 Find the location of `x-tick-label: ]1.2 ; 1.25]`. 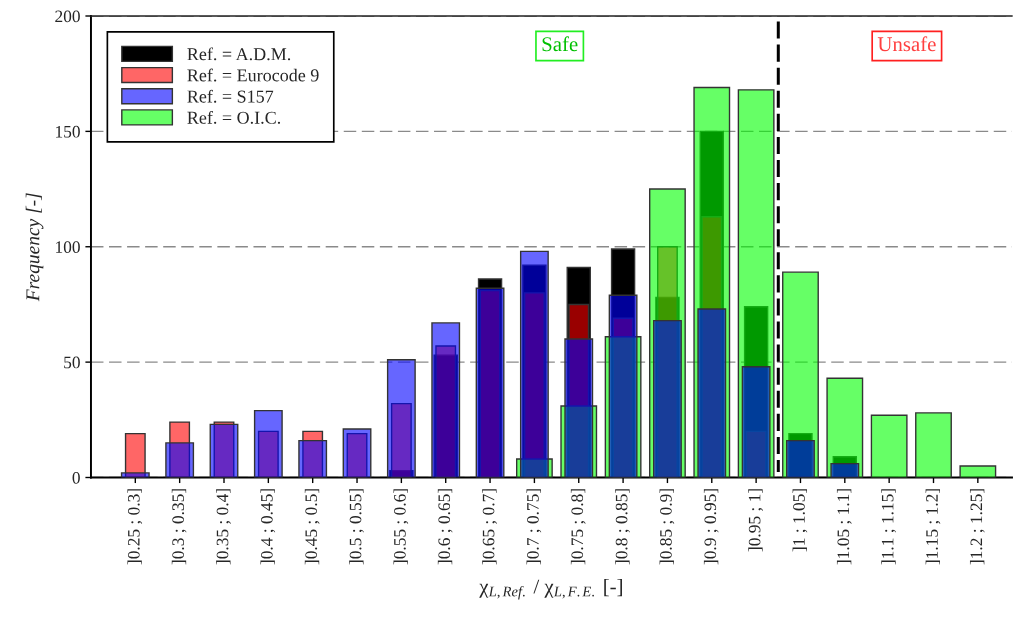

x-tick-label: ]1.2 ; 1.25] is located at coordinates (977, 527).